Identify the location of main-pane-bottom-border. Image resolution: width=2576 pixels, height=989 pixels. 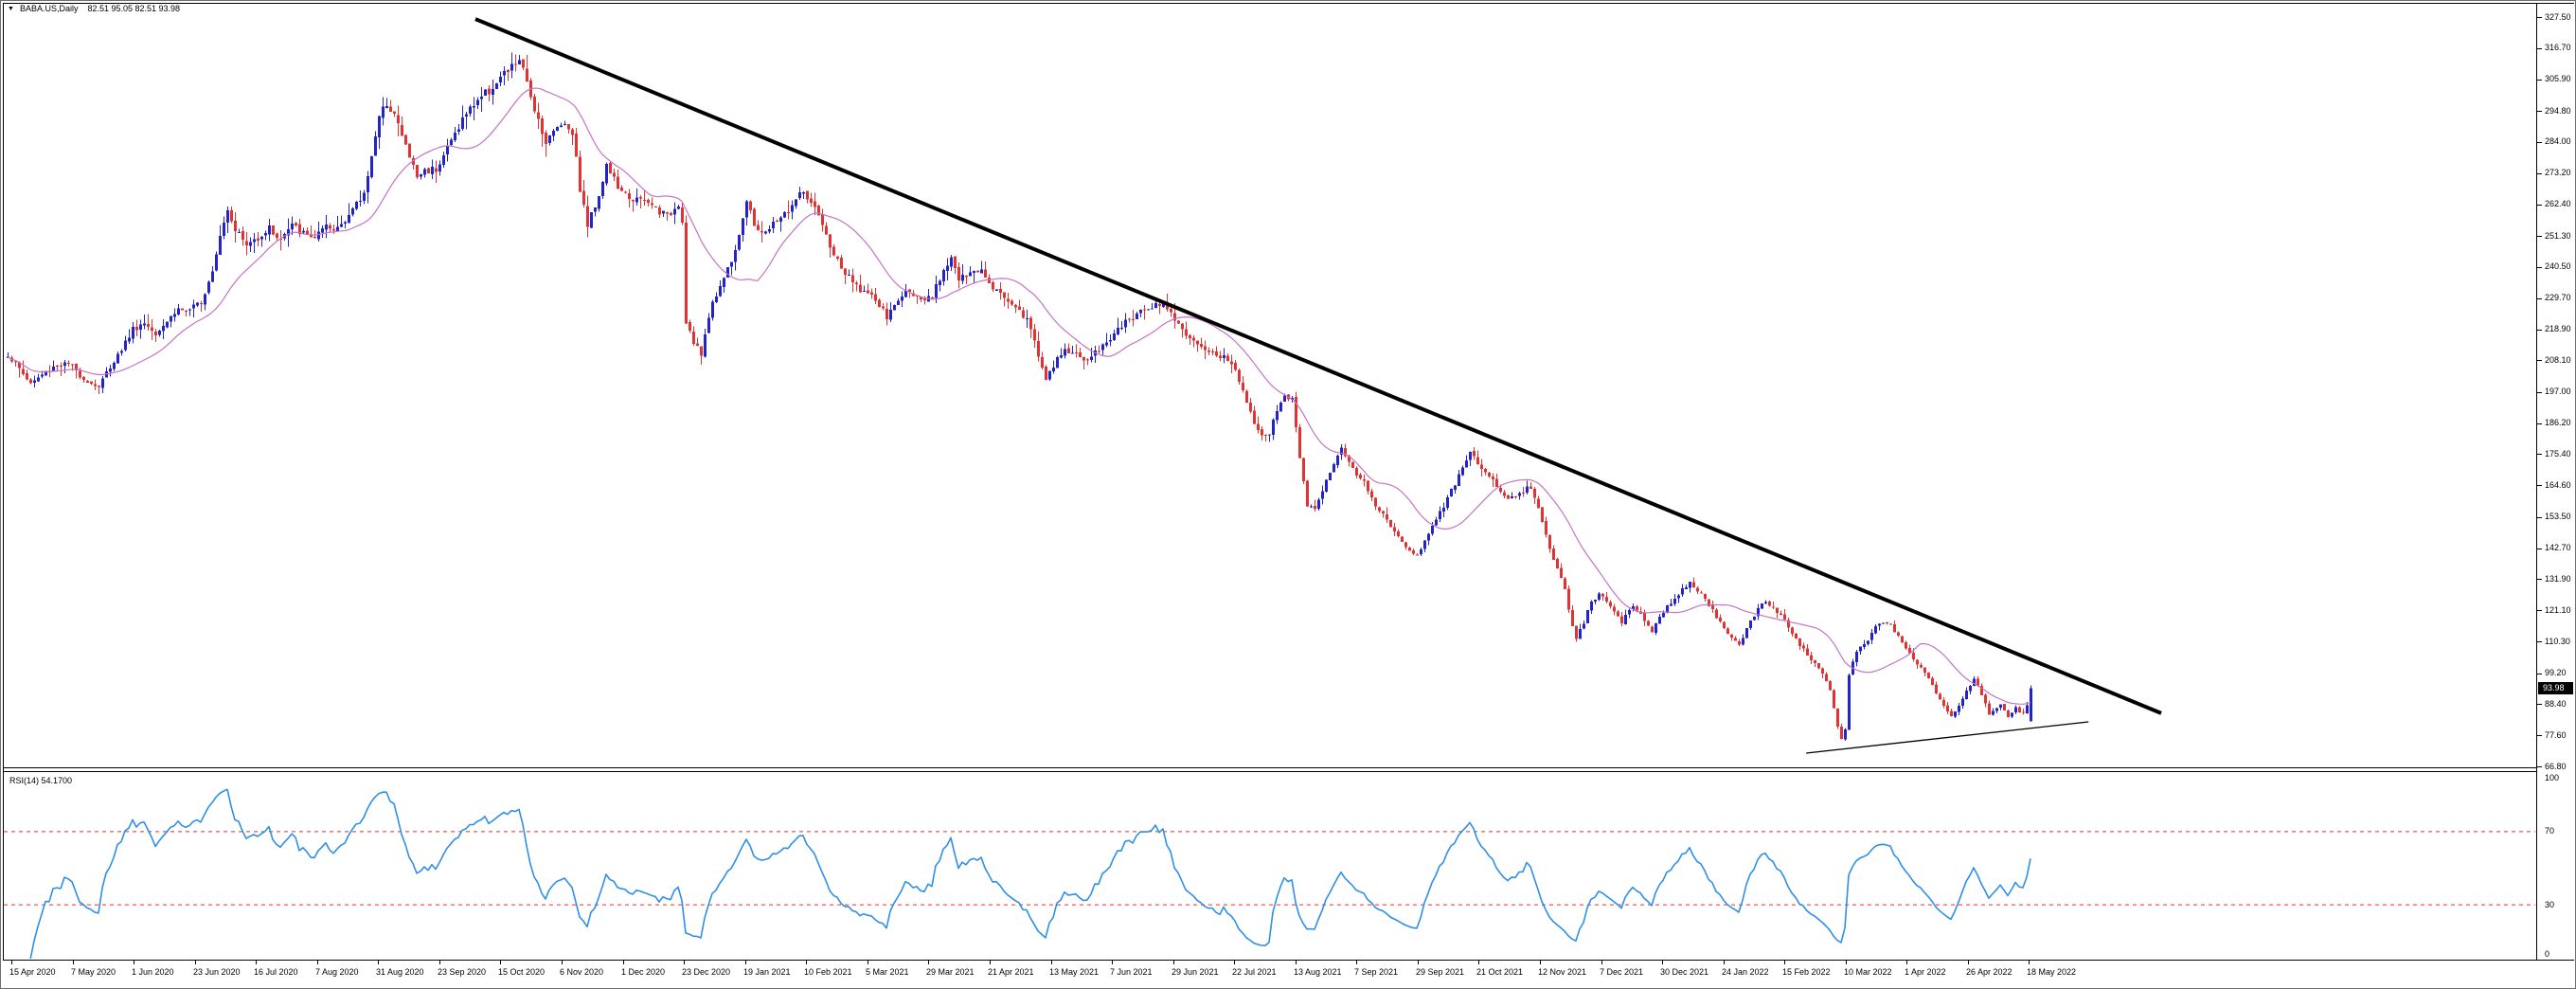
(1270, 767).